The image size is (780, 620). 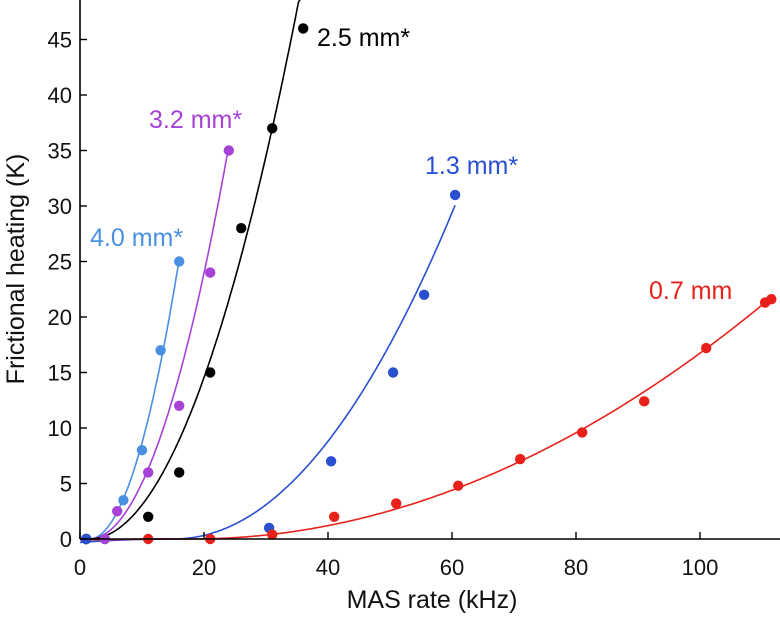 What do you see at coordinates (471, 166) in the screenshot?
I see `series-label-1-3mm: 1.3 mm*` at bounding box center [471, 166].